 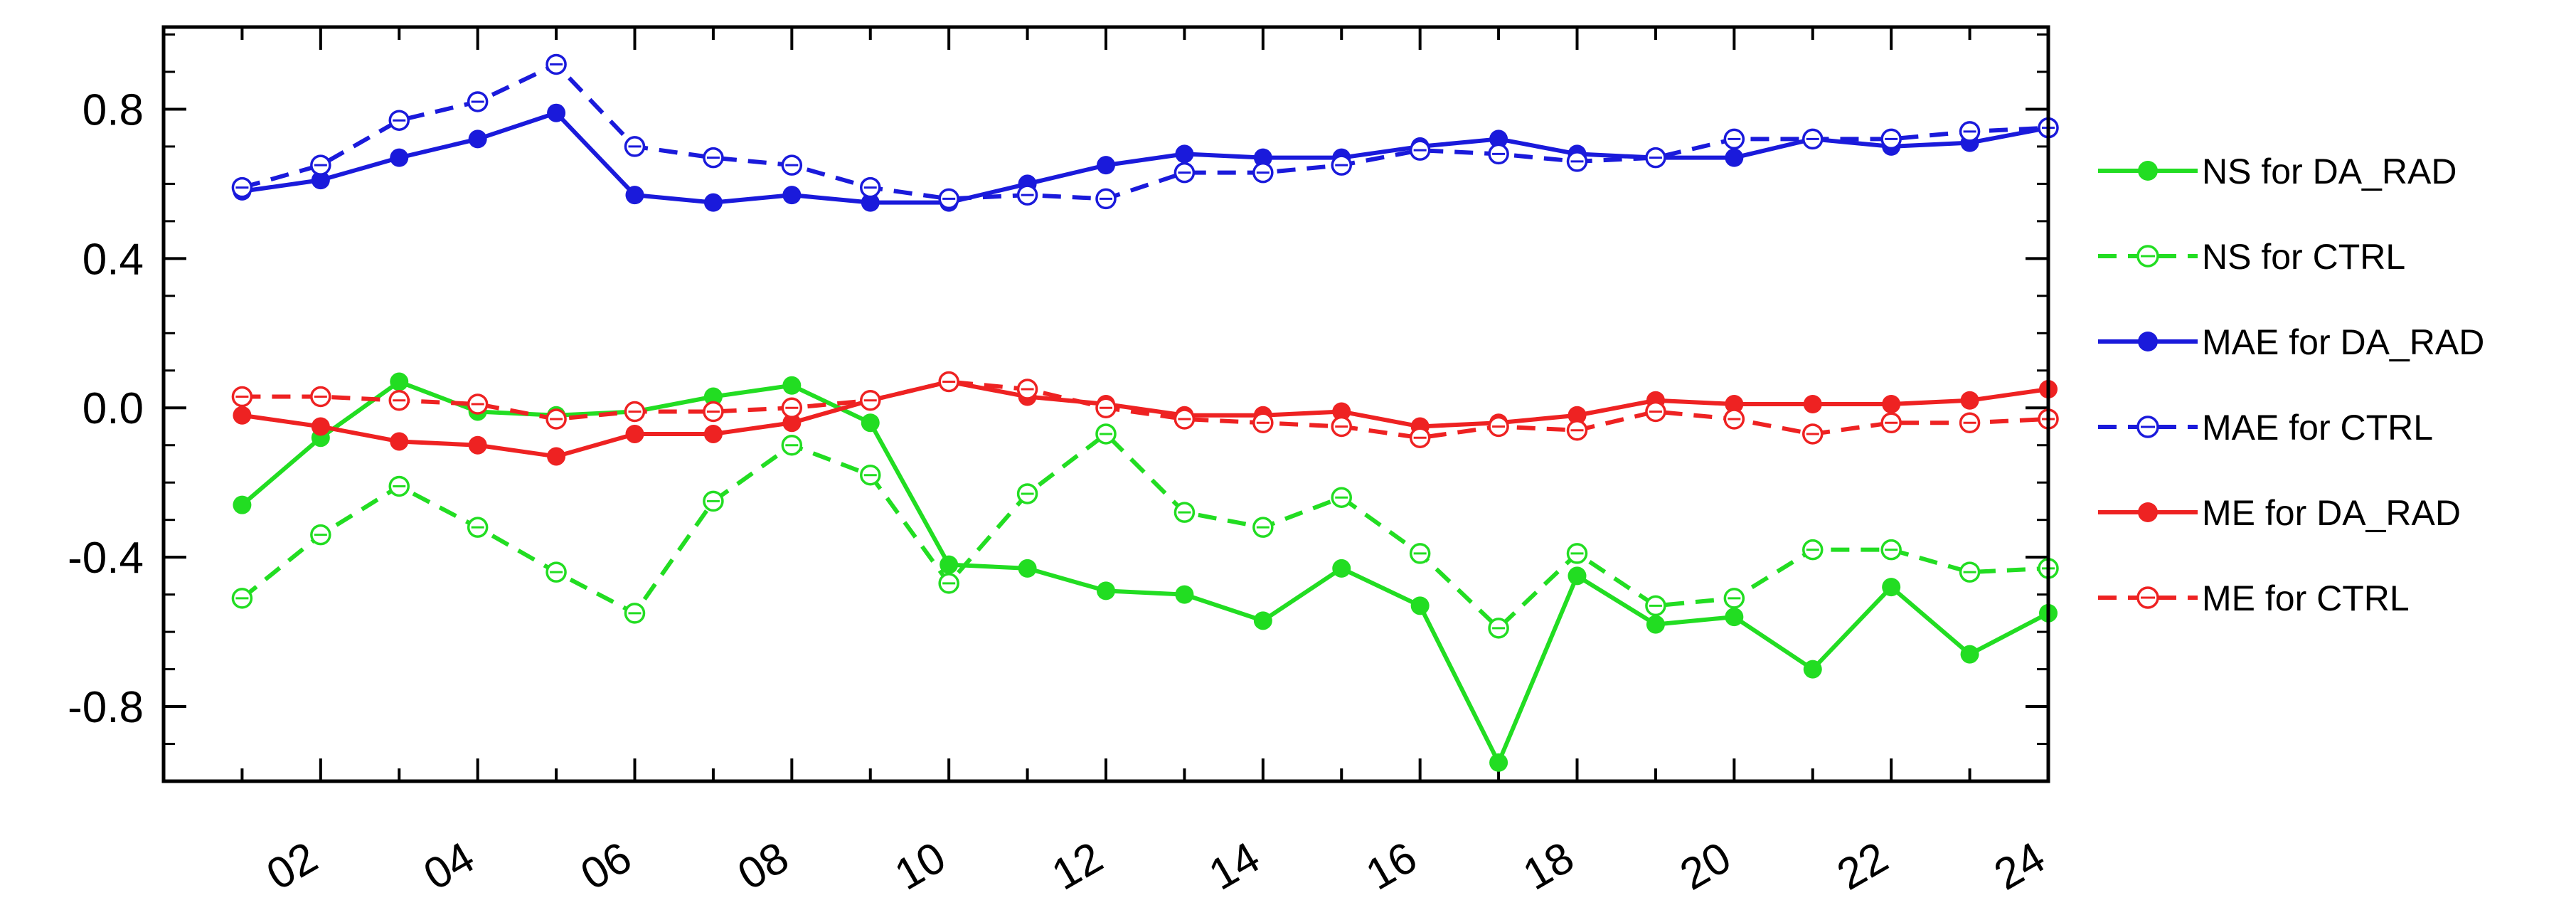 I want to click on legend-item: MAE for CTRL, so click(x=2265, y=428).